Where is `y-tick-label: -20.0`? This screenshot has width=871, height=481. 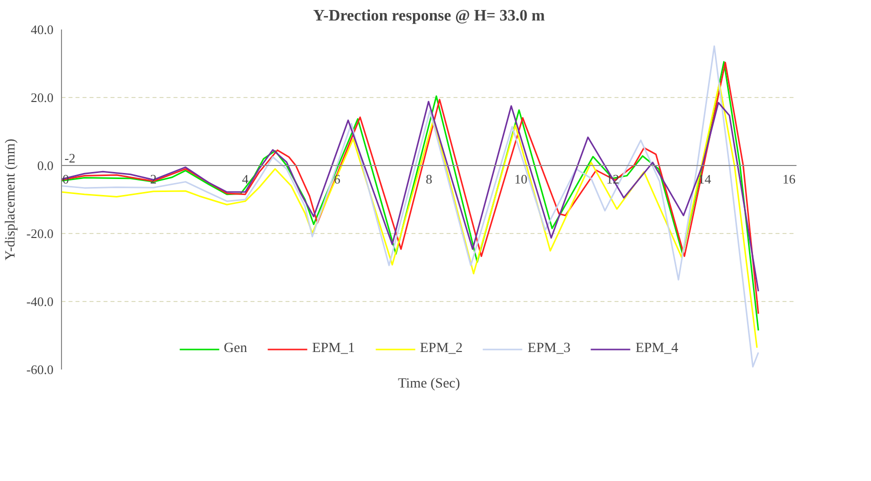
y-tick-label: -20.0 is located at coordinates (40, 233).